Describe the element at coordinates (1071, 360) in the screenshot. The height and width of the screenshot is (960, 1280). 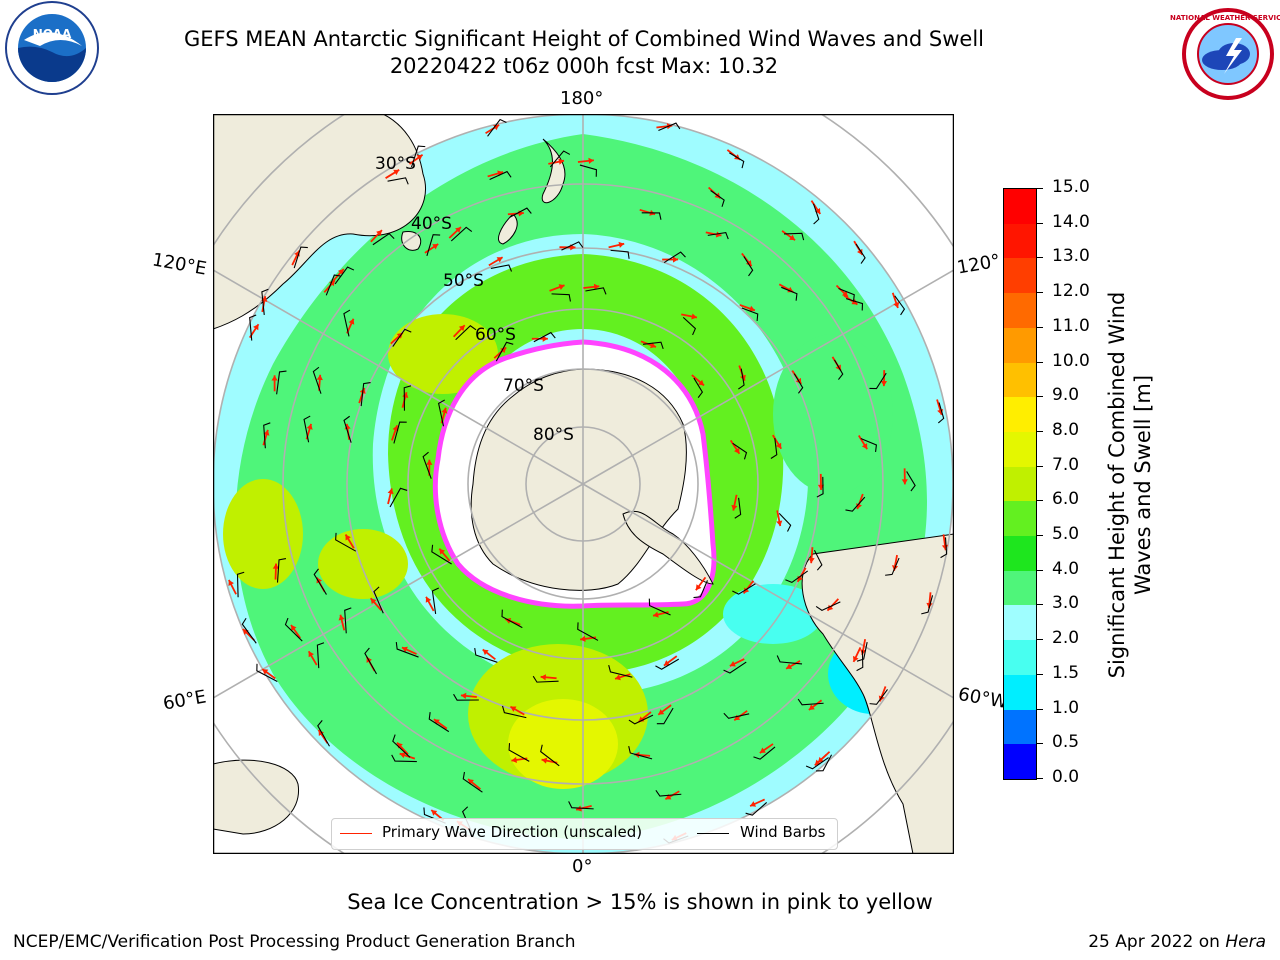
I see `colorbar-tick-label: 10.0` at that location.